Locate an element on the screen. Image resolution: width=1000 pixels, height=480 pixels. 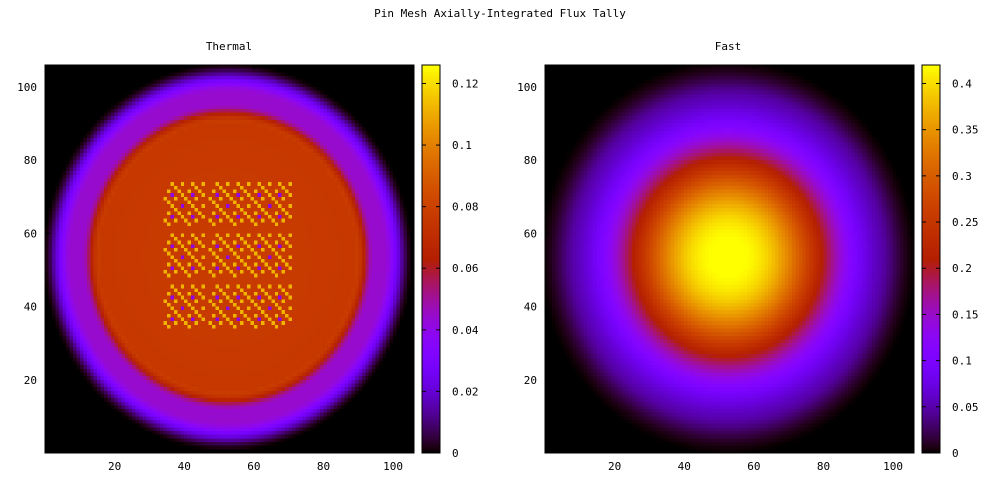
thermal-colorbar-border is located at coordinates (431, 259).